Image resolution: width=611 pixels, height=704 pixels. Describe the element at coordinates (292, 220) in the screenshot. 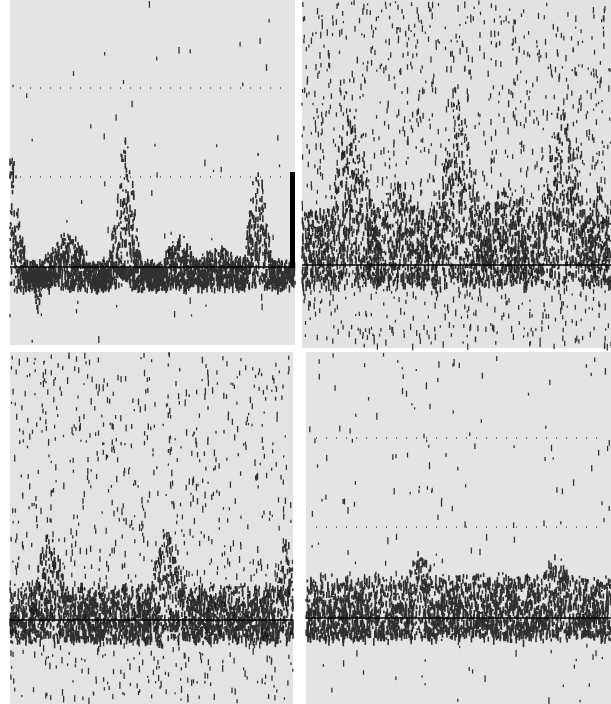

I see `scale-bar` at that location.